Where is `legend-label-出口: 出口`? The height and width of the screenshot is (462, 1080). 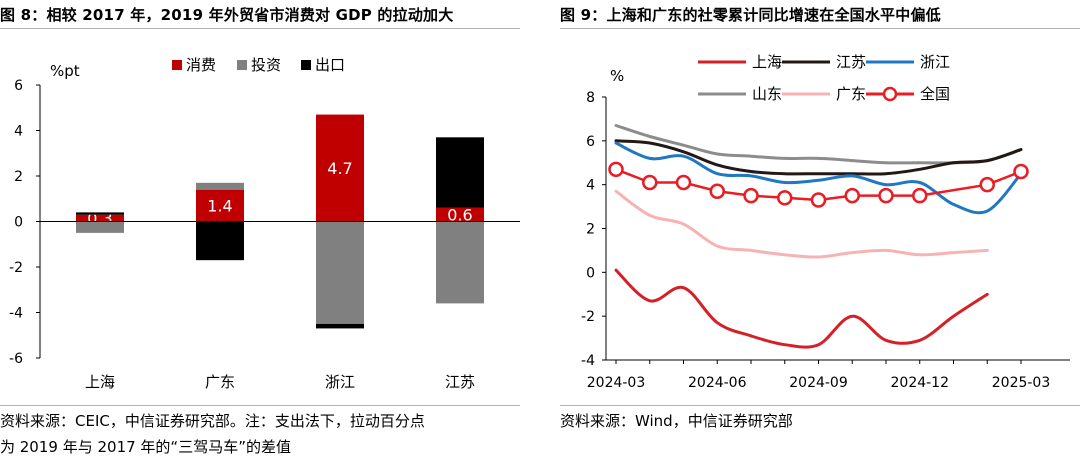 legend-label-出口: 出口 is located at coordinates (330, 65).